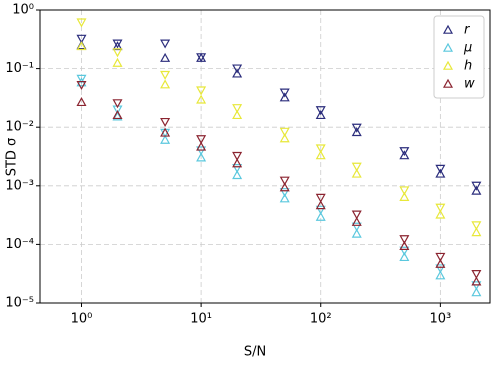 Image resolution: width=500 pixels, height=369 pixels. What do you see at coordinates (19, 127) in the screenshot?
I see `y-tick-label: 10⁻²` at bounding box center [19, 127].